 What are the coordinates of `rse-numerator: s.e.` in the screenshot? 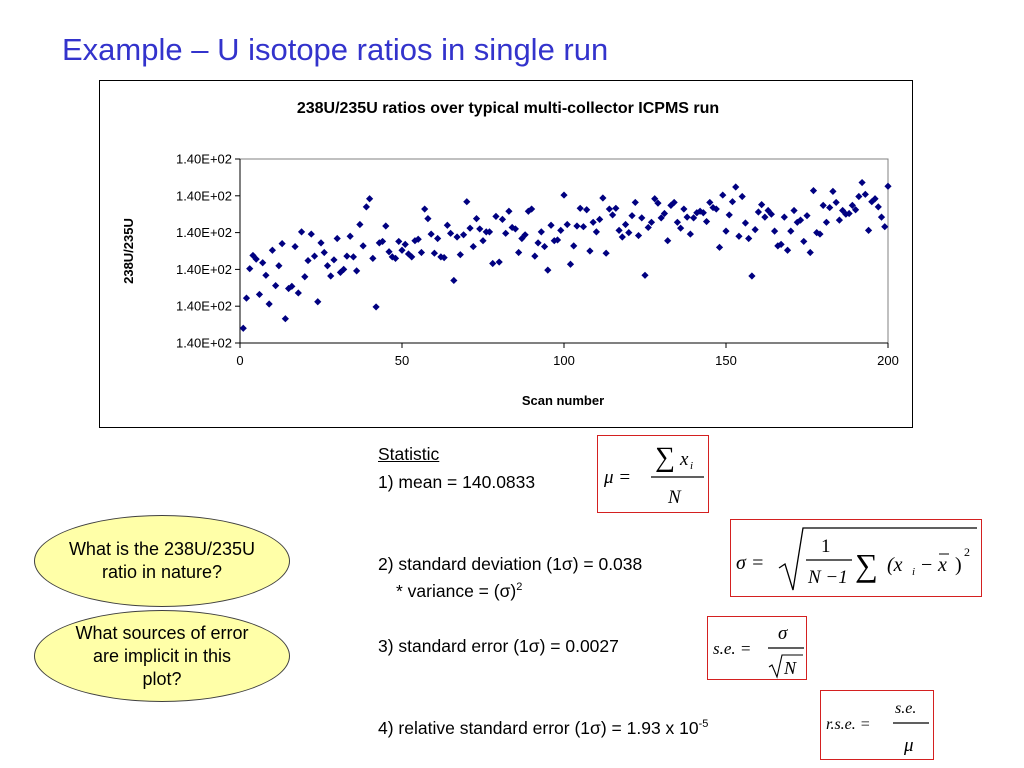 It's located at (905, 708).